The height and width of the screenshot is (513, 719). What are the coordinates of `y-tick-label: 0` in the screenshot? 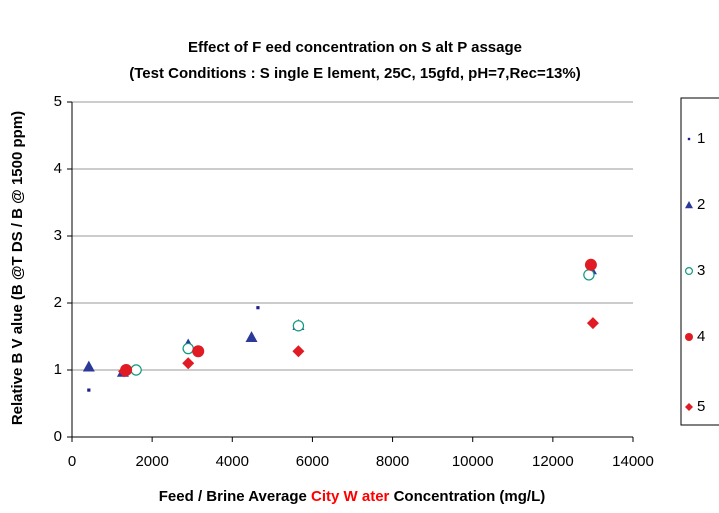 It's located at (58, 436).